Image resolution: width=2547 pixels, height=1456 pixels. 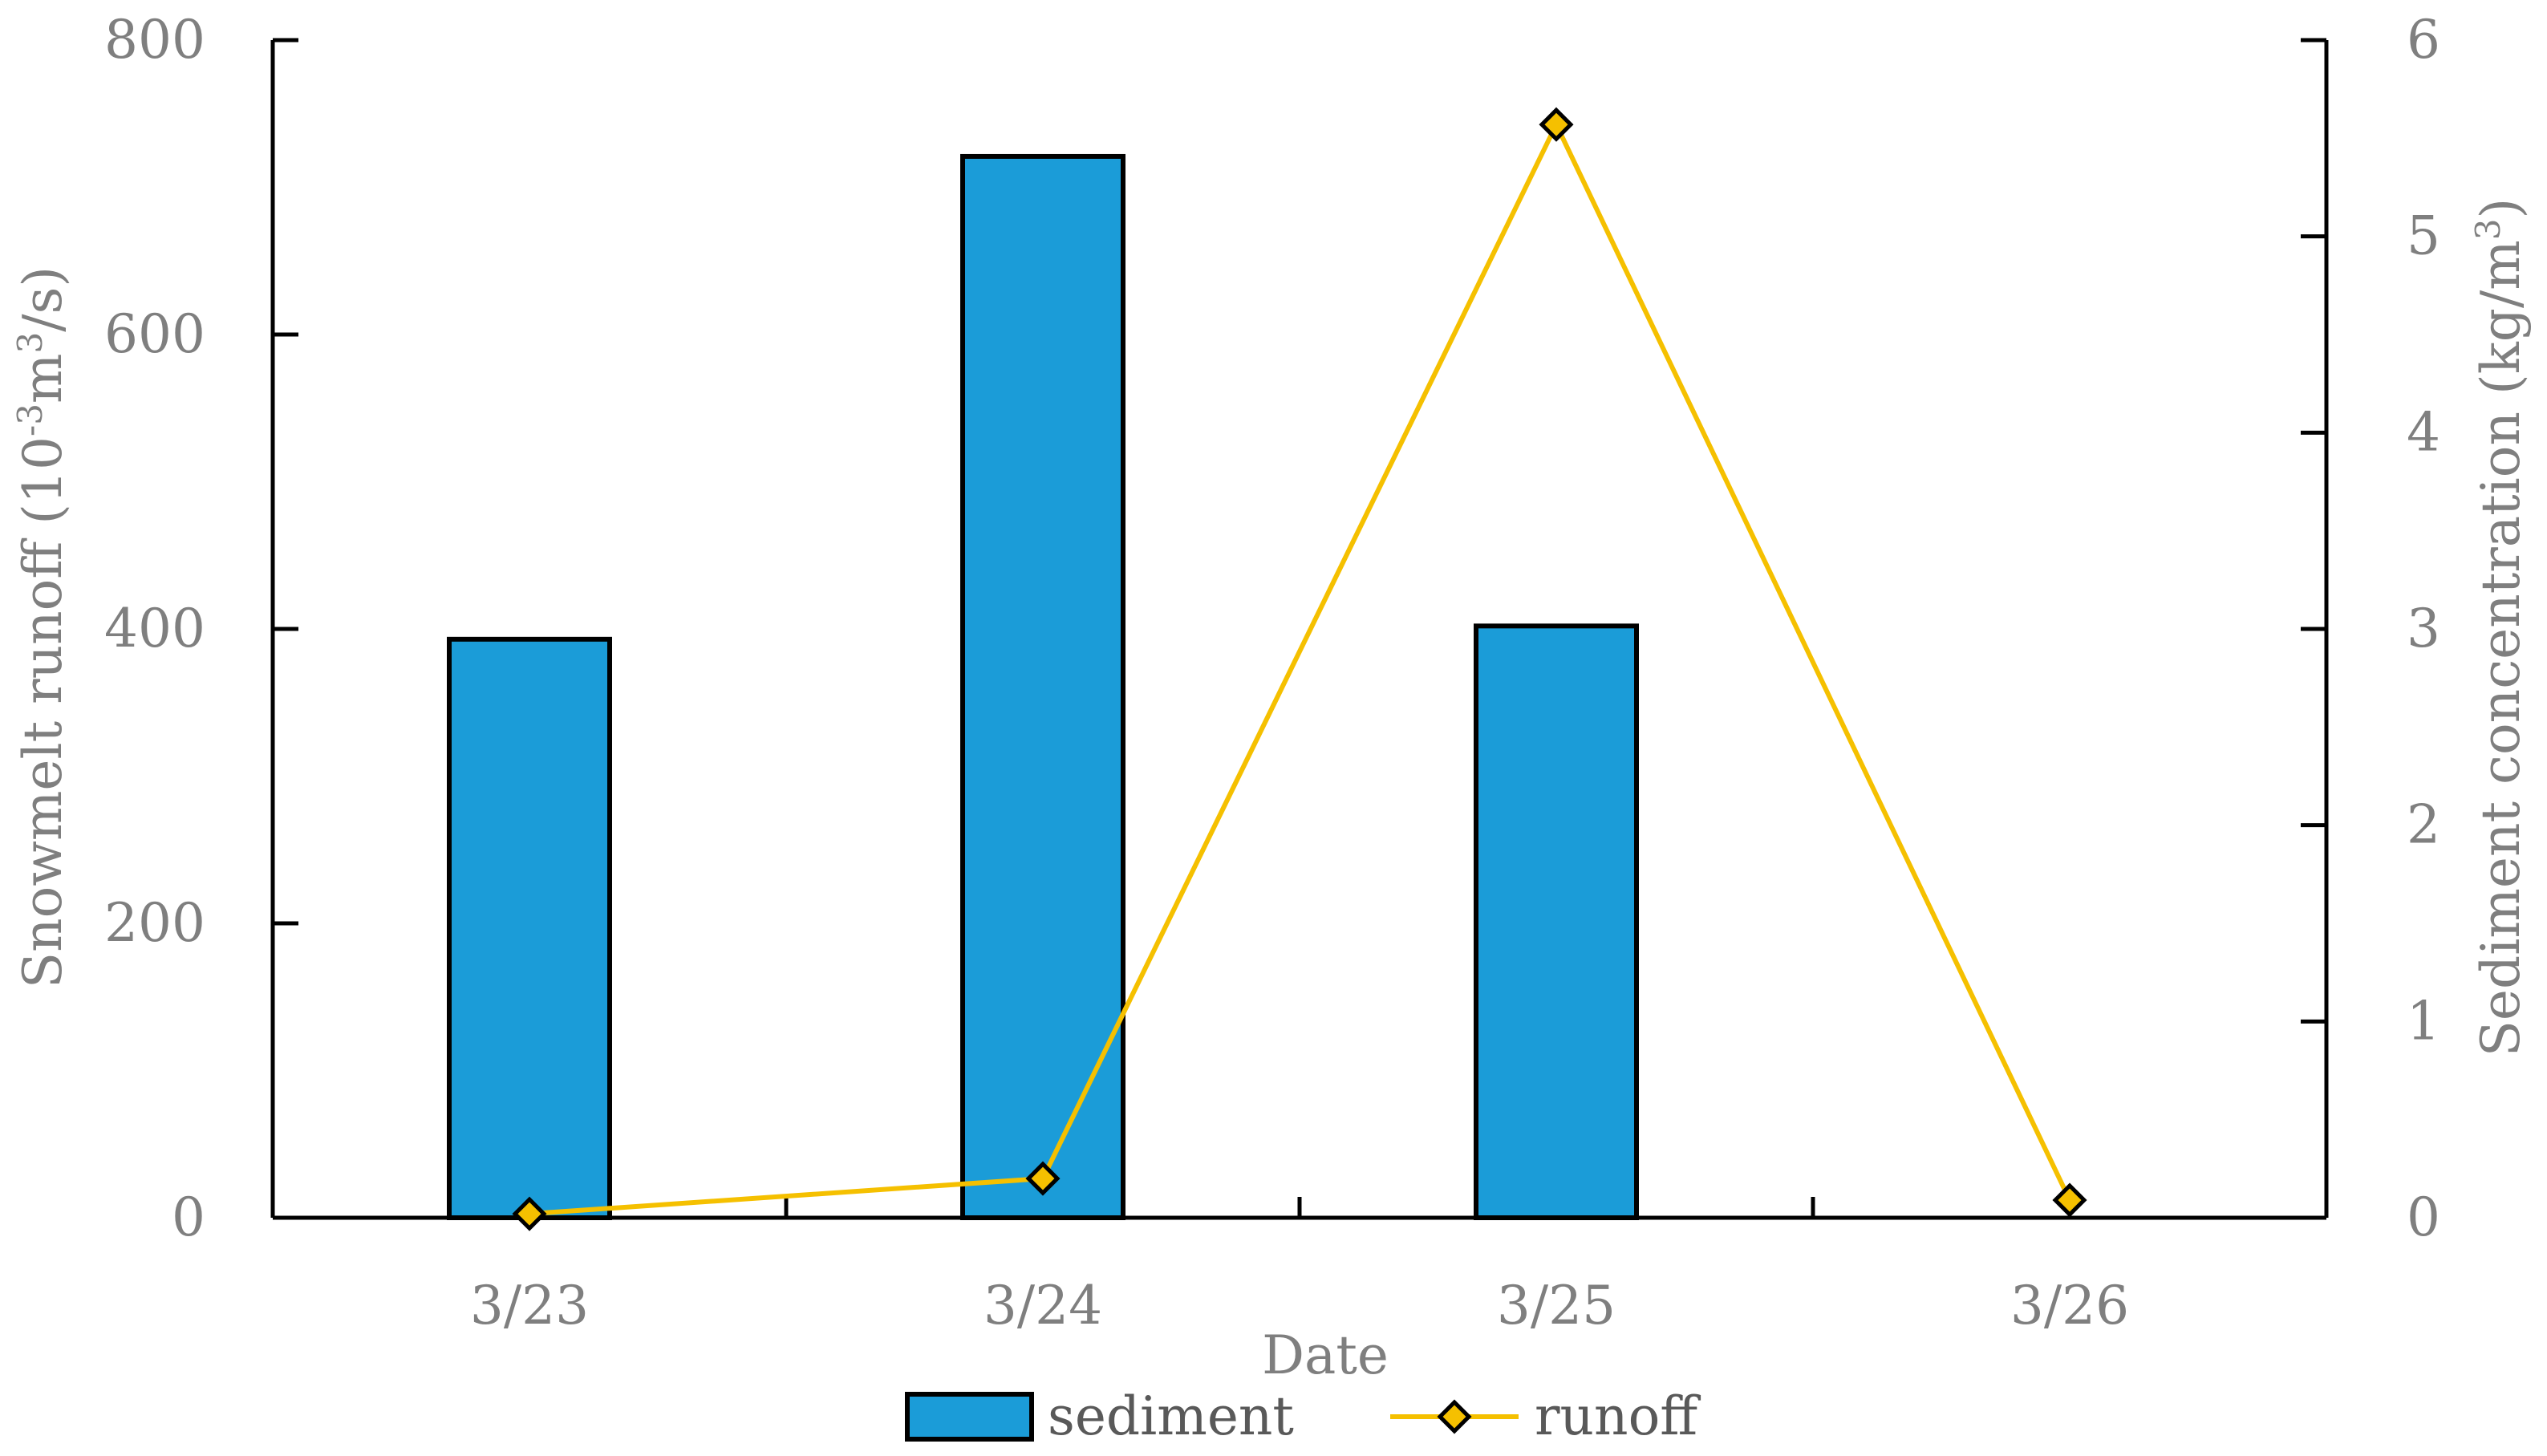 I want to click on y2-tick-label-7: 6, so click(x=2423, y=40).